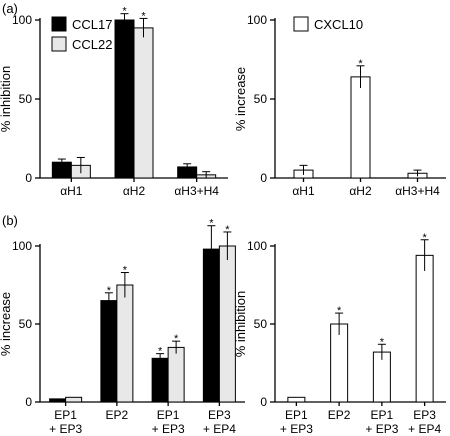 This screenshot has height=436, width=450. What do you see at coordinates (10, 8) in the screenshot?
I see `panel-label-a: (a)` at bounding box center [10, 8].